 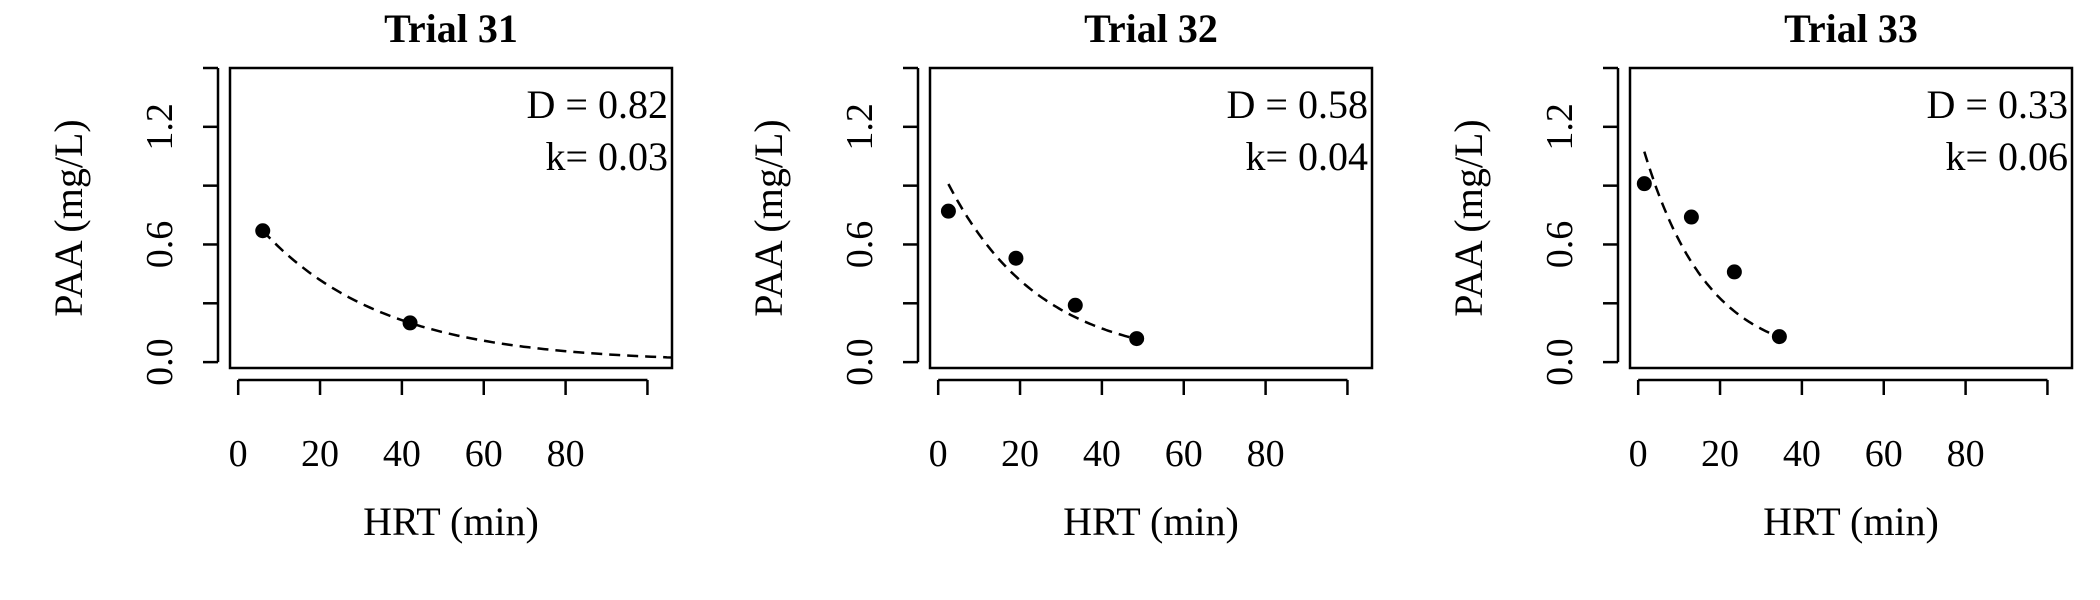 I want to click on fit-annotation: k= 0.03, so click(x=606, y=156).